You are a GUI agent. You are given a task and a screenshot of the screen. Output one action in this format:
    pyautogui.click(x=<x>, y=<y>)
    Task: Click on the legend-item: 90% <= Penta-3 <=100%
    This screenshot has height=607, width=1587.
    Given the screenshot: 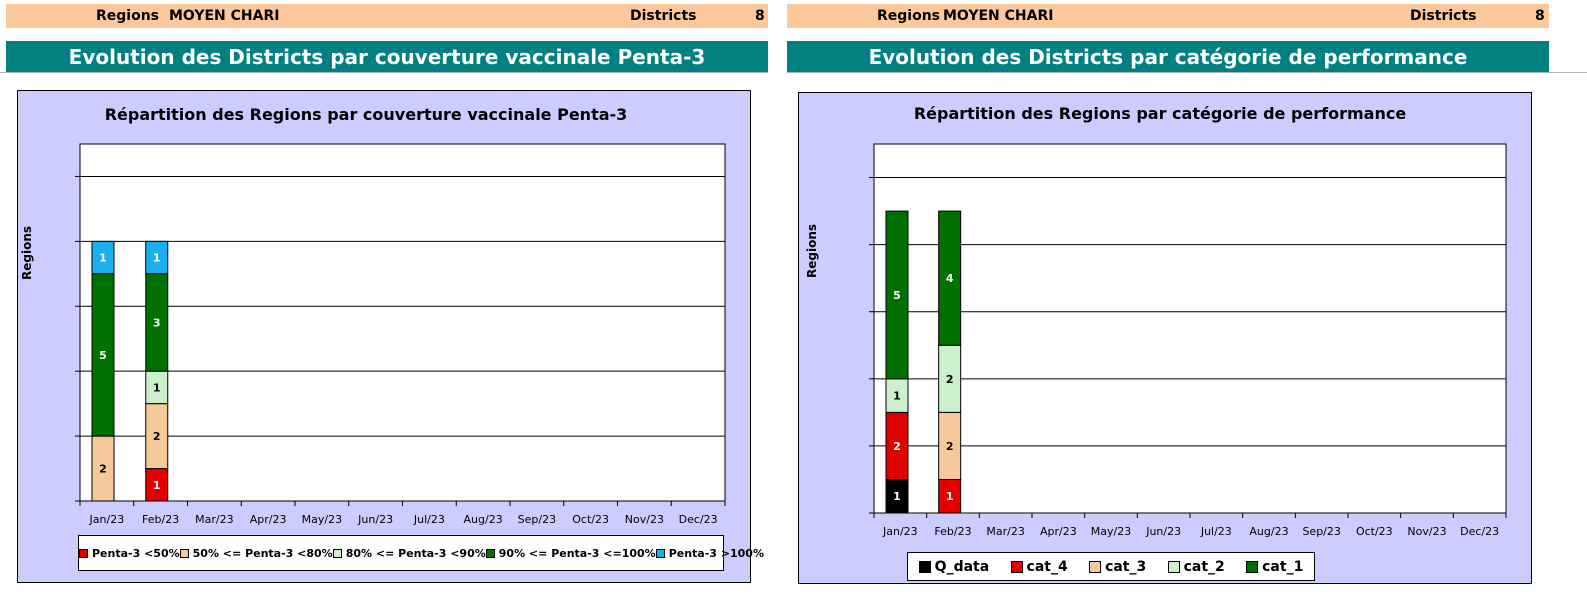 What is the action you would take?
    pyautogui.click(x=570, y=553)
    